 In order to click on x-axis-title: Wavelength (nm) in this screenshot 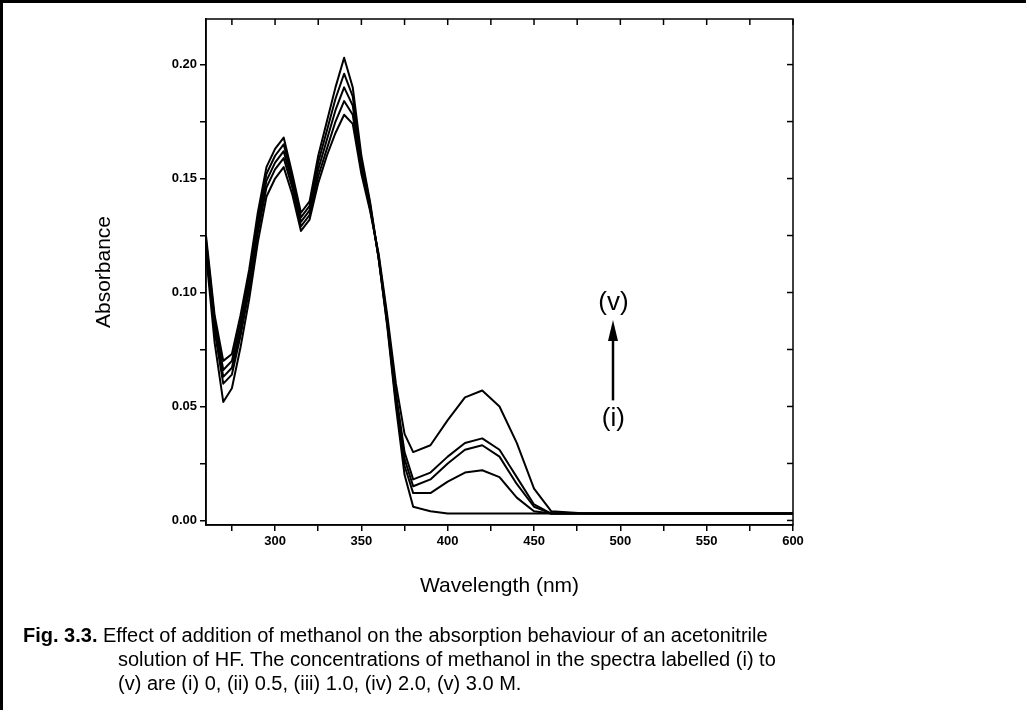, I will do `click(499, 585)`.